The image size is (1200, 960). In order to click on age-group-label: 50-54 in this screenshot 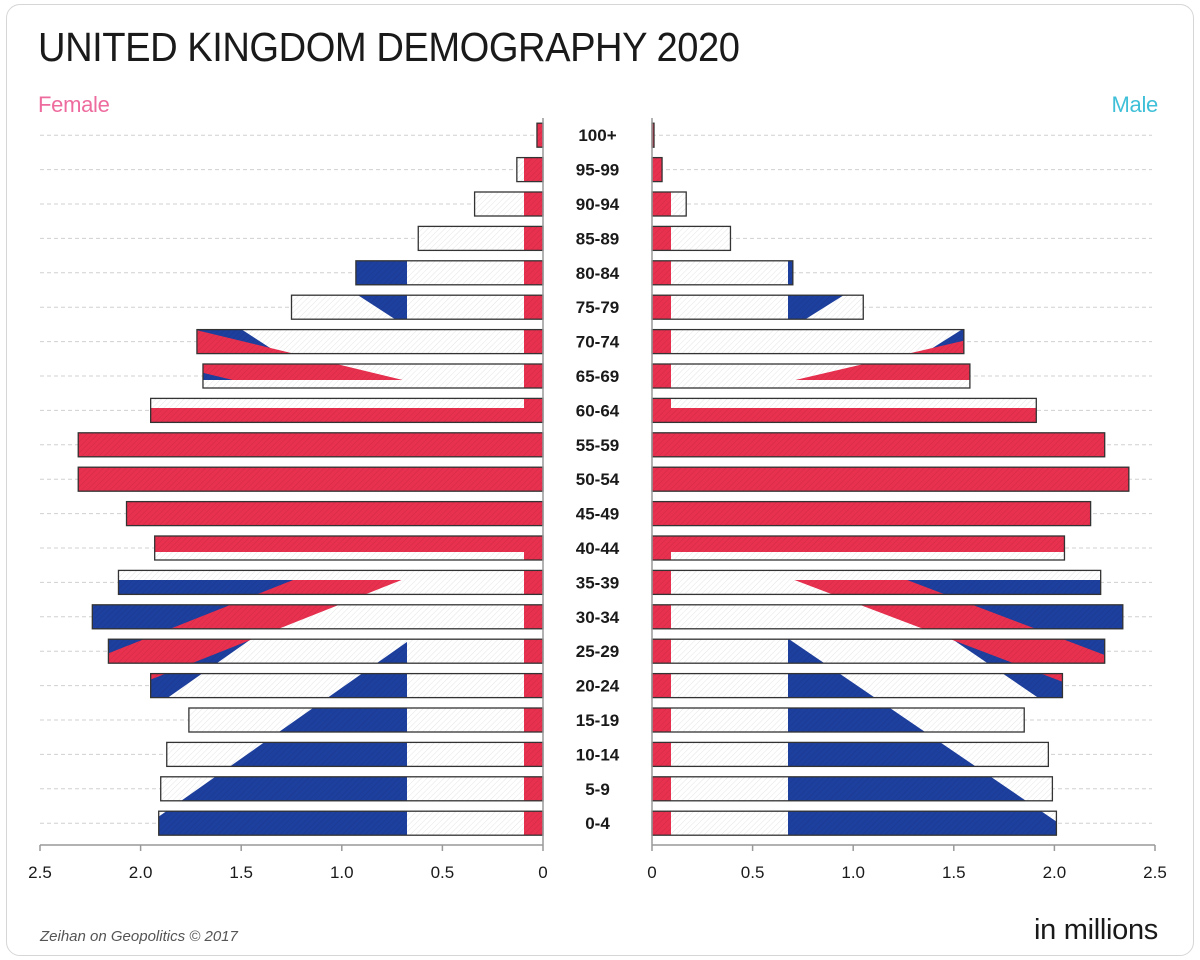, I will do `click(598, 479)`.